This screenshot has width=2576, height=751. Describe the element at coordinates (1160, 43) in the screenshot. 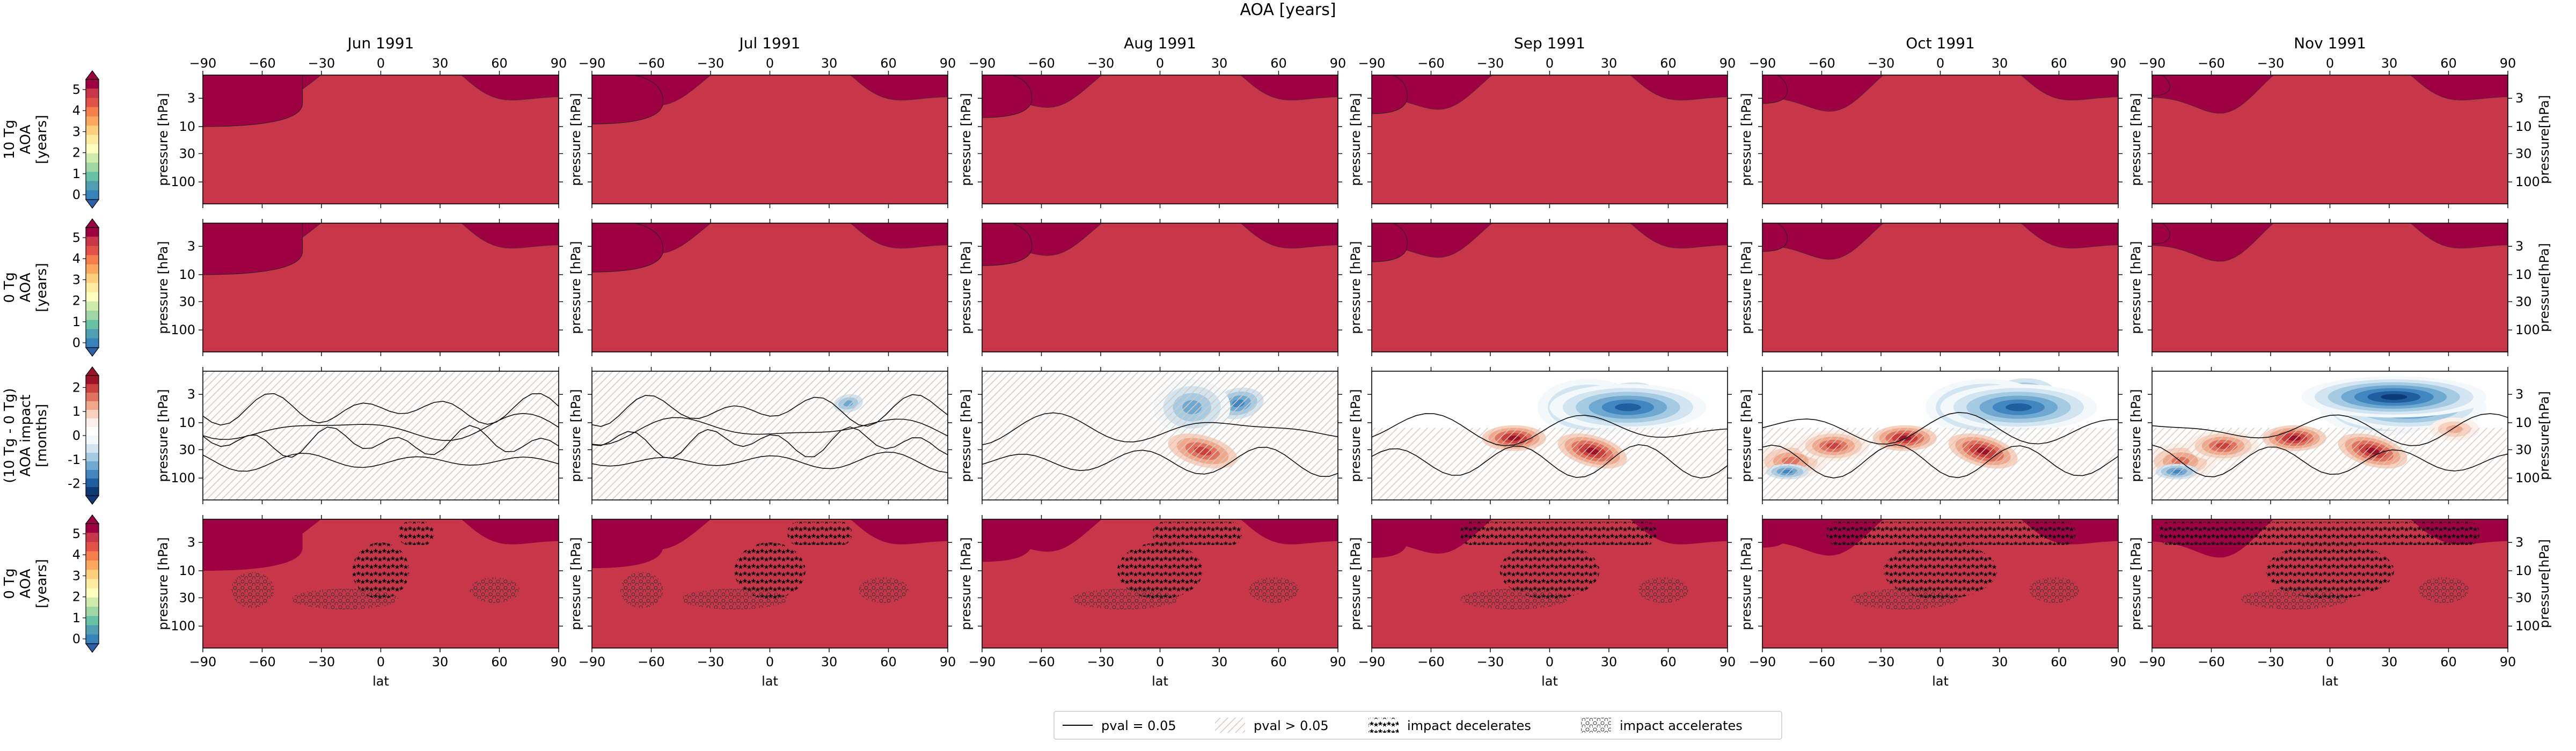

I see `column-title: Aug 1991` at that location.